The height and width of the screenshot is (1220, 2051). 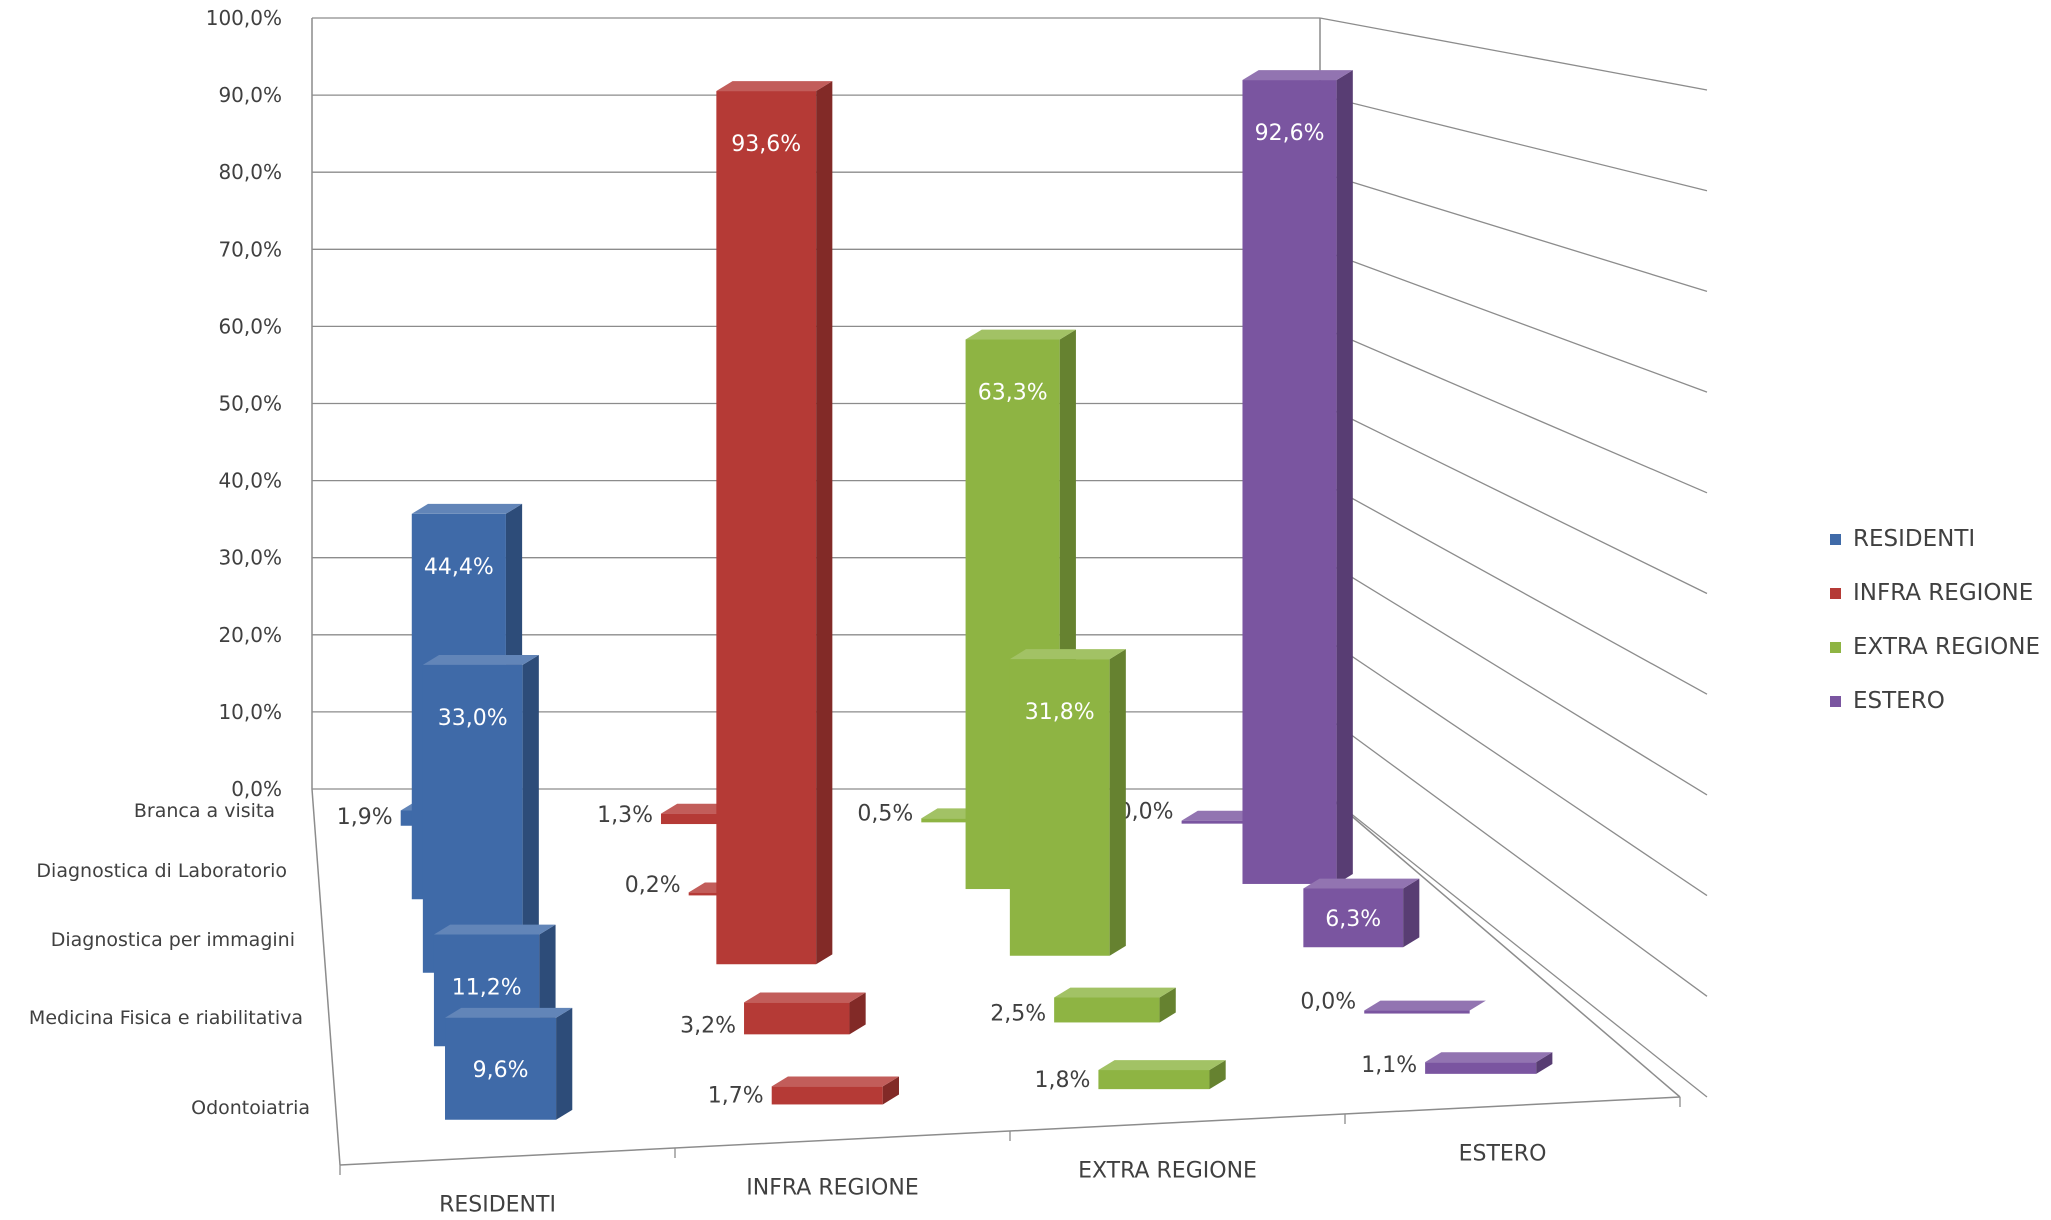 What do you see at coordinates (173, 940) in the screenshot?
I see `depth-tick-label: Diagnostica per immagini` at bounding box center [173, 940].